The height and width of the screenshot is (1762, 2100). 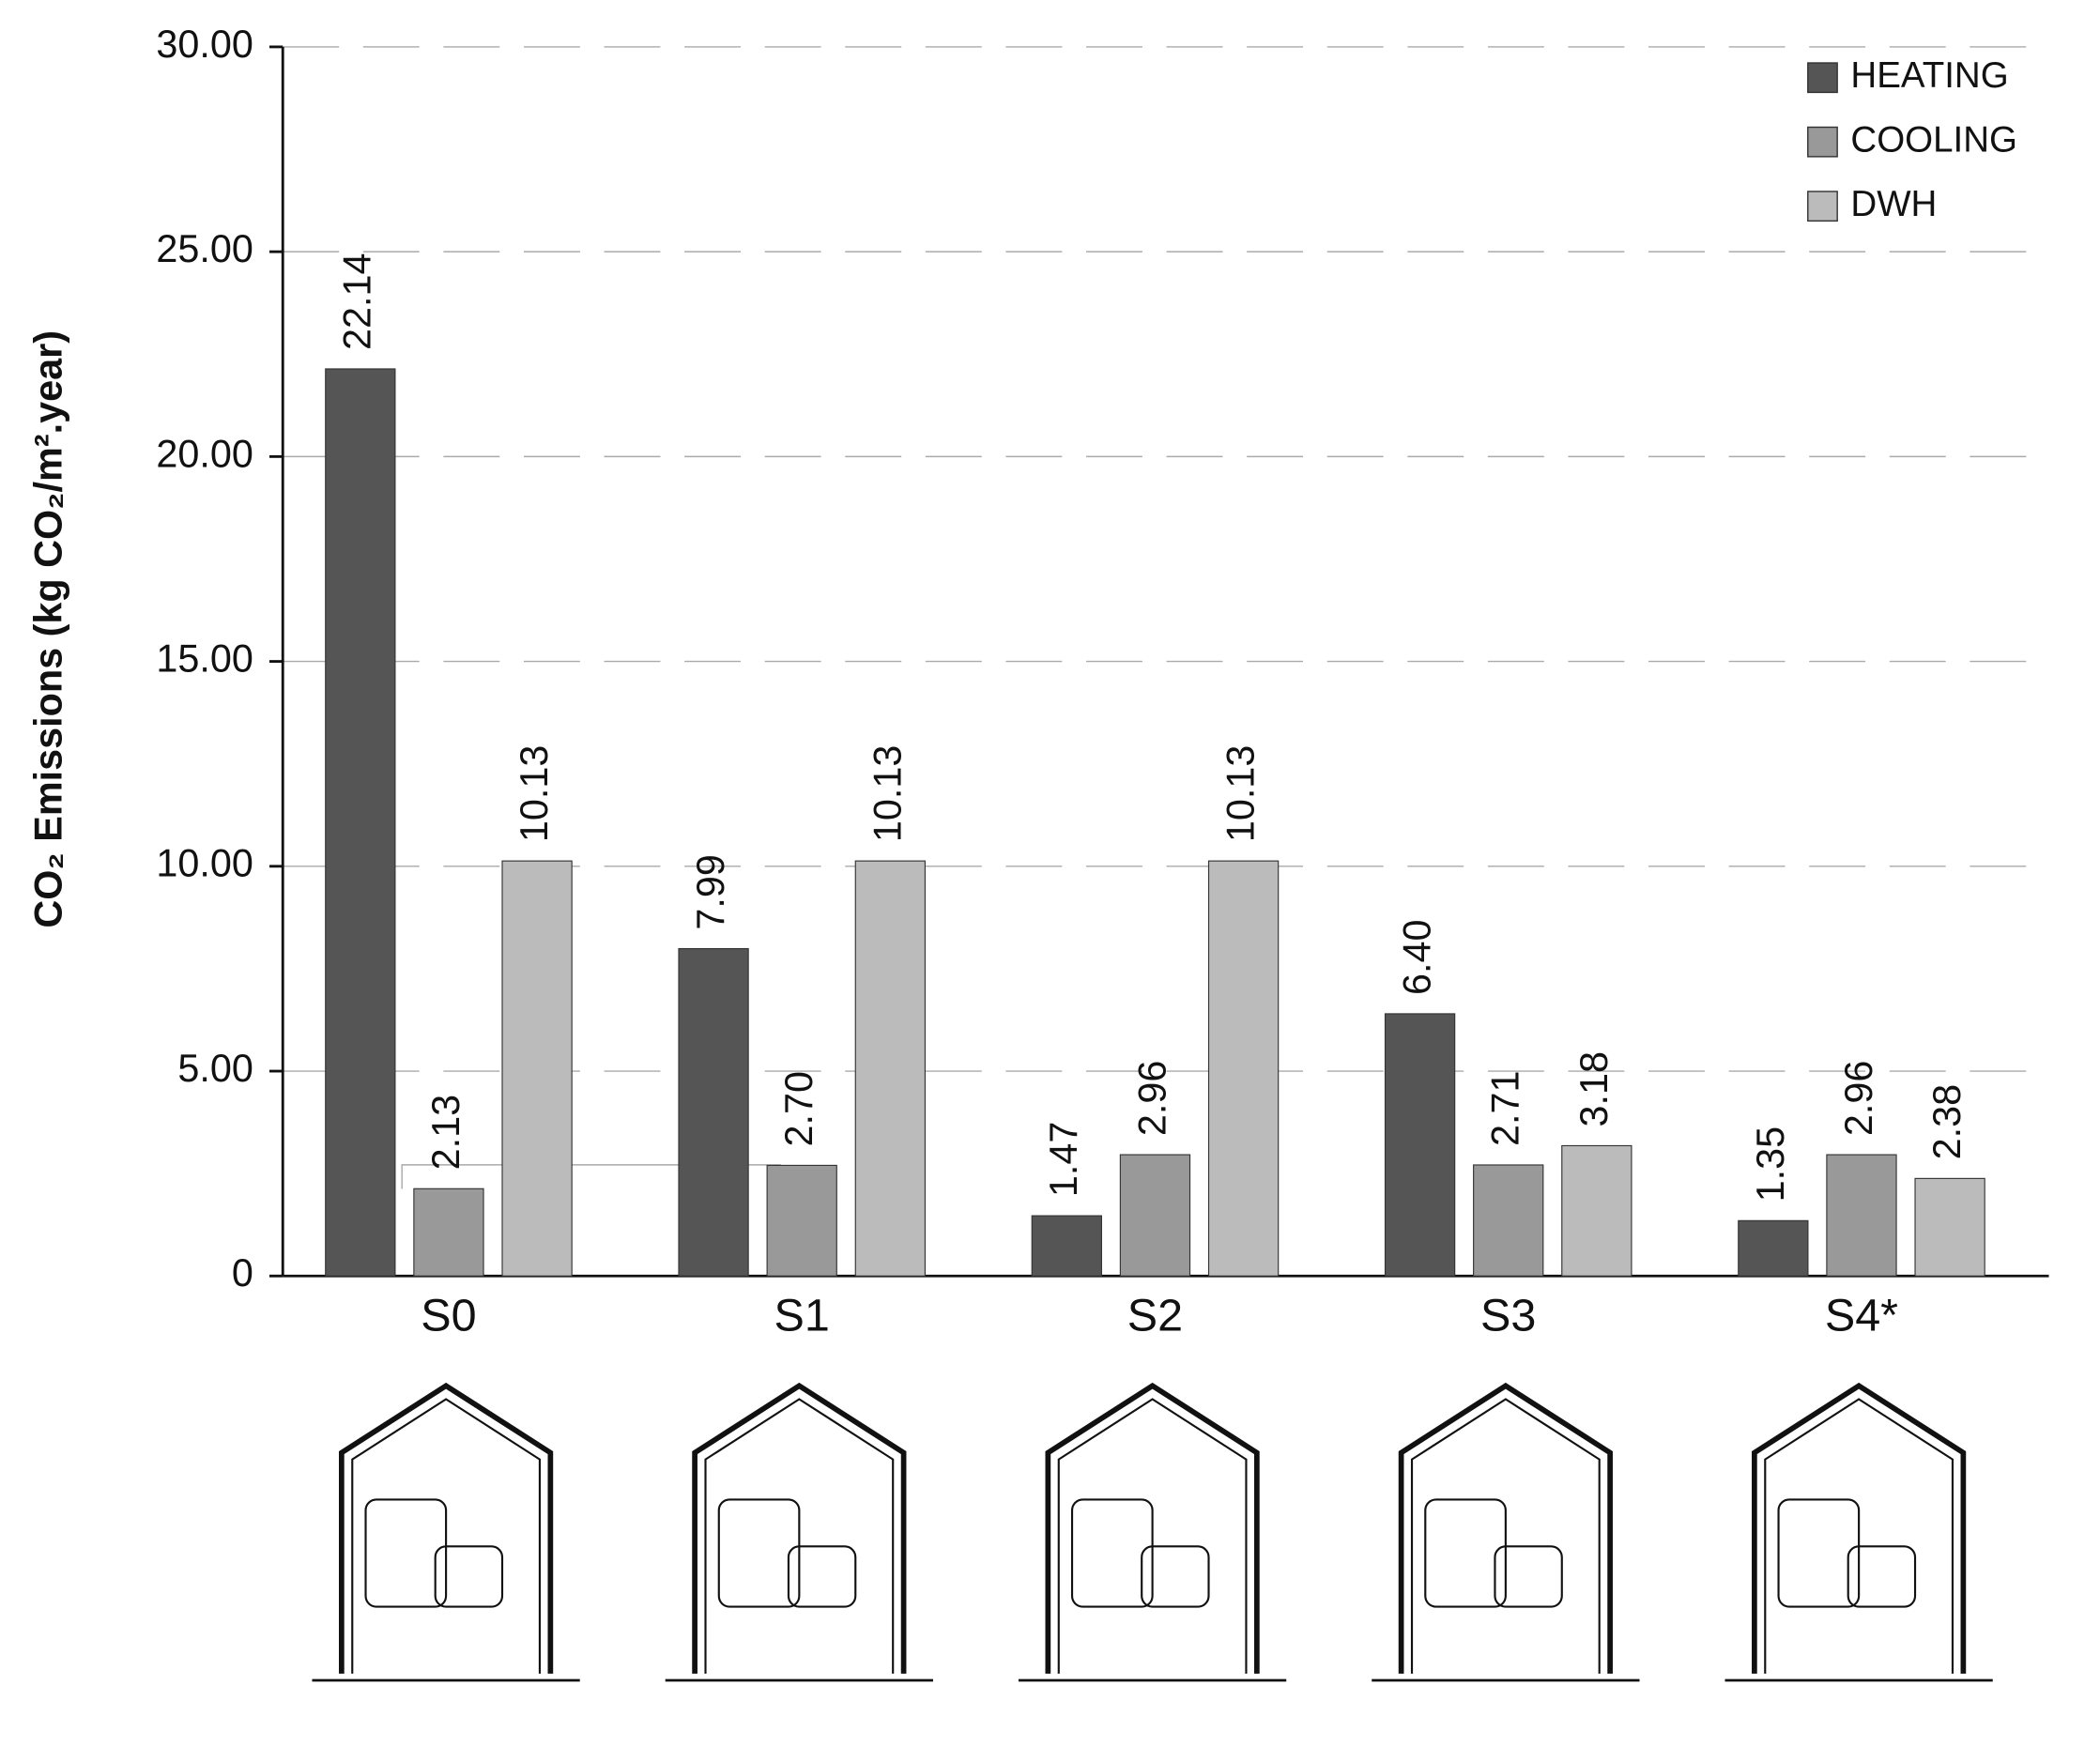 I want to click on value-label: 22.14, so click(x=357, y=301).